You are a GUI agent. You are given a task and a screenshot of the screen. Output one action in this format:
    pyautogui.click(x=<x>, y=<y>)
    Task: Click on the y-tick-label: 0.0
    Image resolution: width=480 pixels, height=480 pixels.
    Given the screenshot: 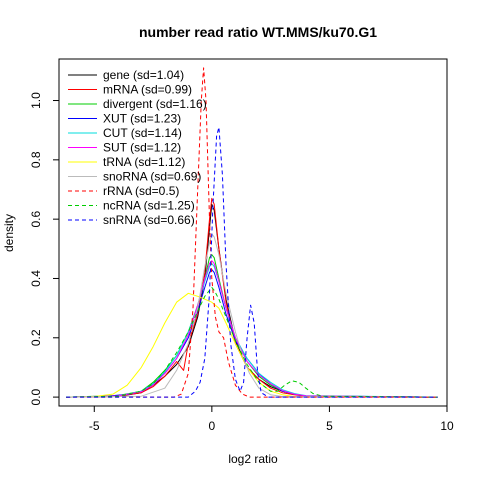 What is the action you would take?
    pyautogui.click(x=36, y=396)
    